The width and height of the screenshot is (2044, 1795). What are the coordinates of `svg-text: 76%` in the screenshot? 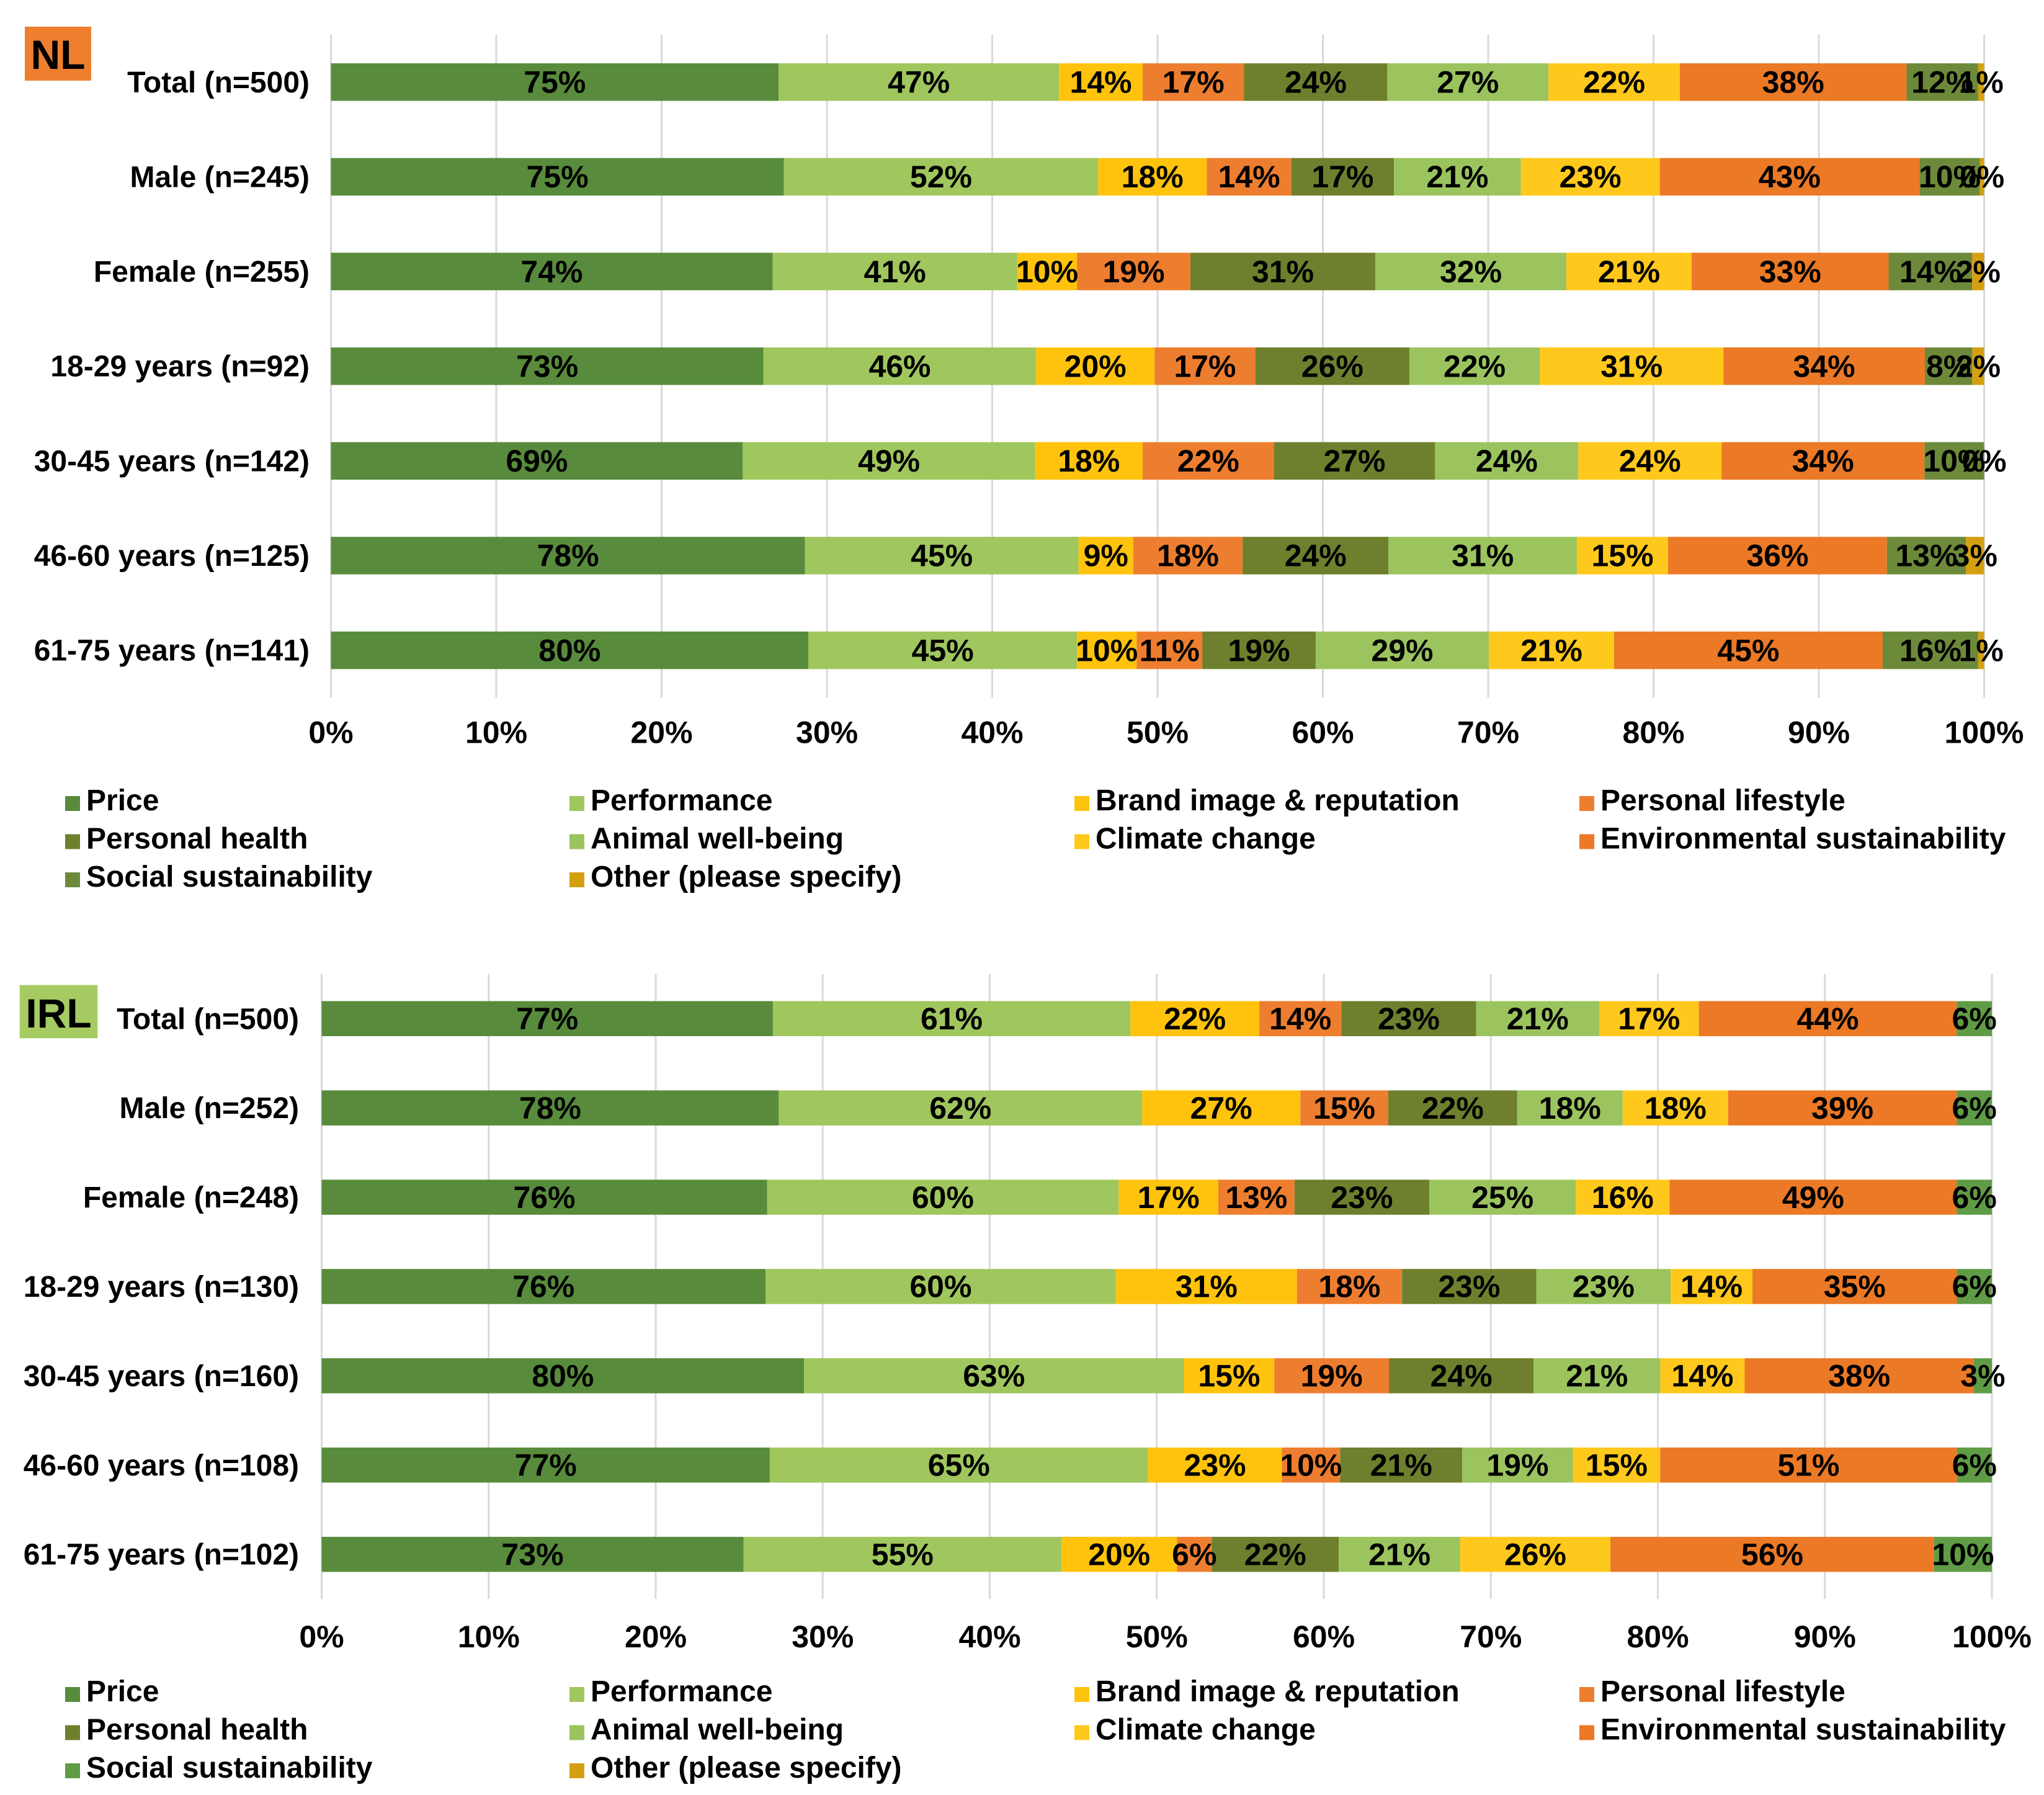 It's located at (544, 1197).